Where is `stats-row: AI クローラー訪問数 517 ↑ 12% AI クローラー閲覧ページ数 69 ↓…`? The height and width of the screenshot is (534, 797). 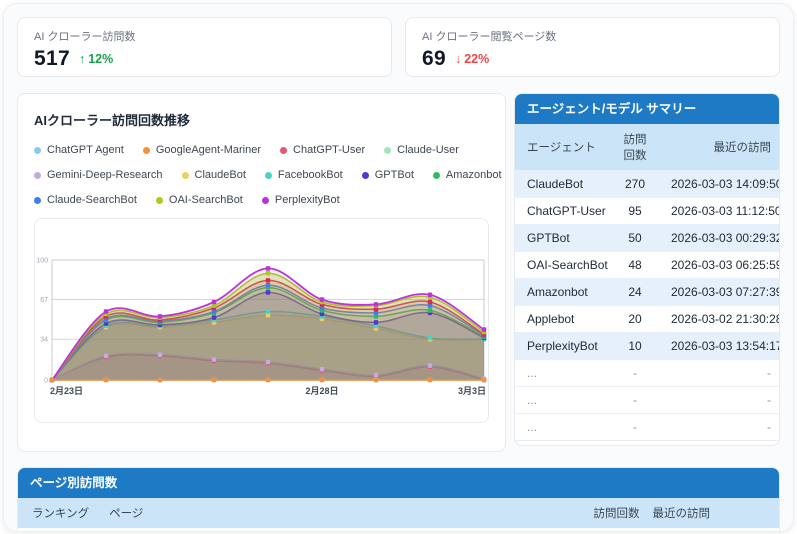 stats-row: AI クローラー訪問数 517 ↑ 12% AI クローラー閲覧ページ数 69 ↓… is located at coordinates (398, 47).